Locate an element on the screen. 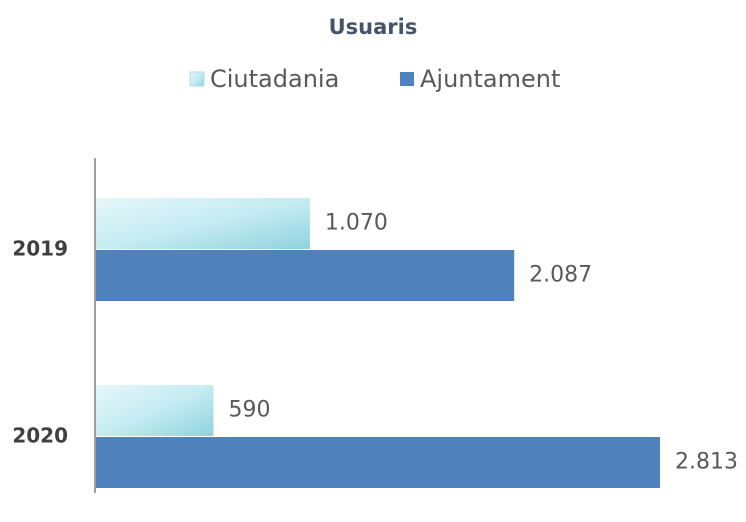 The width and height of the screenshot is (746, 522). chart-title: Usuaris is located at coordinates (373, 27).